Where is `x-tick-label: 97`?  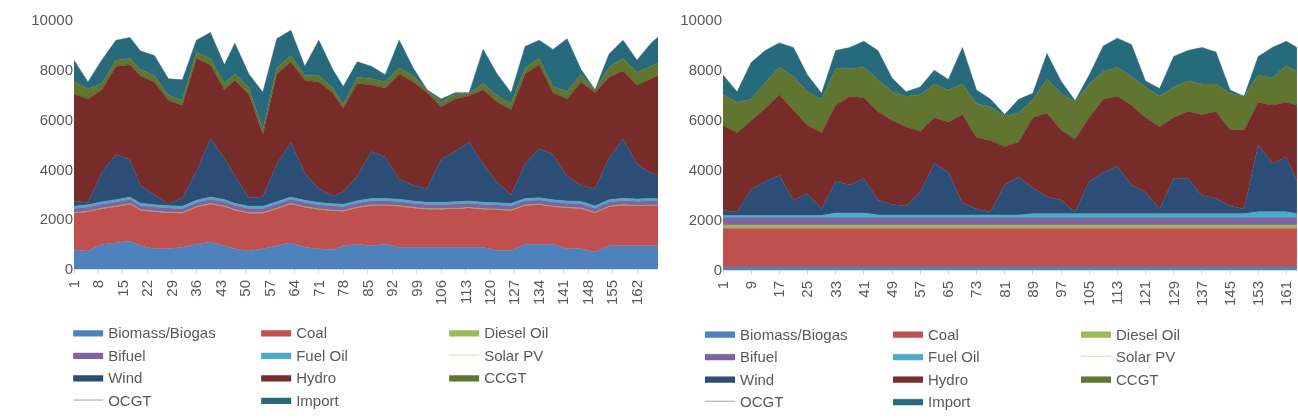
x-tick-label: 97 is located at coordinates (1060, 289).